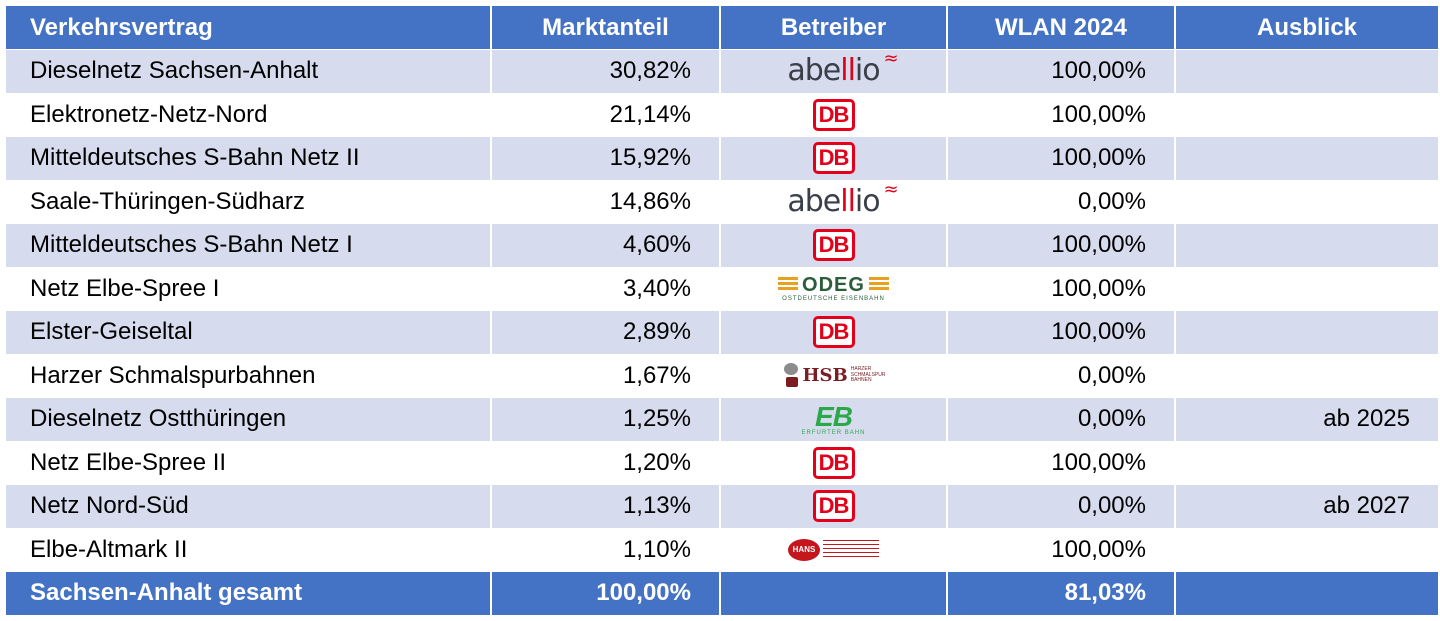 The height and width of the screenshot is (621, 1440). What do you see at coordinates (606, 462) in the screenshot?
I see `cell-marktanteil: 1,20%` at bounding box center [606, 462].